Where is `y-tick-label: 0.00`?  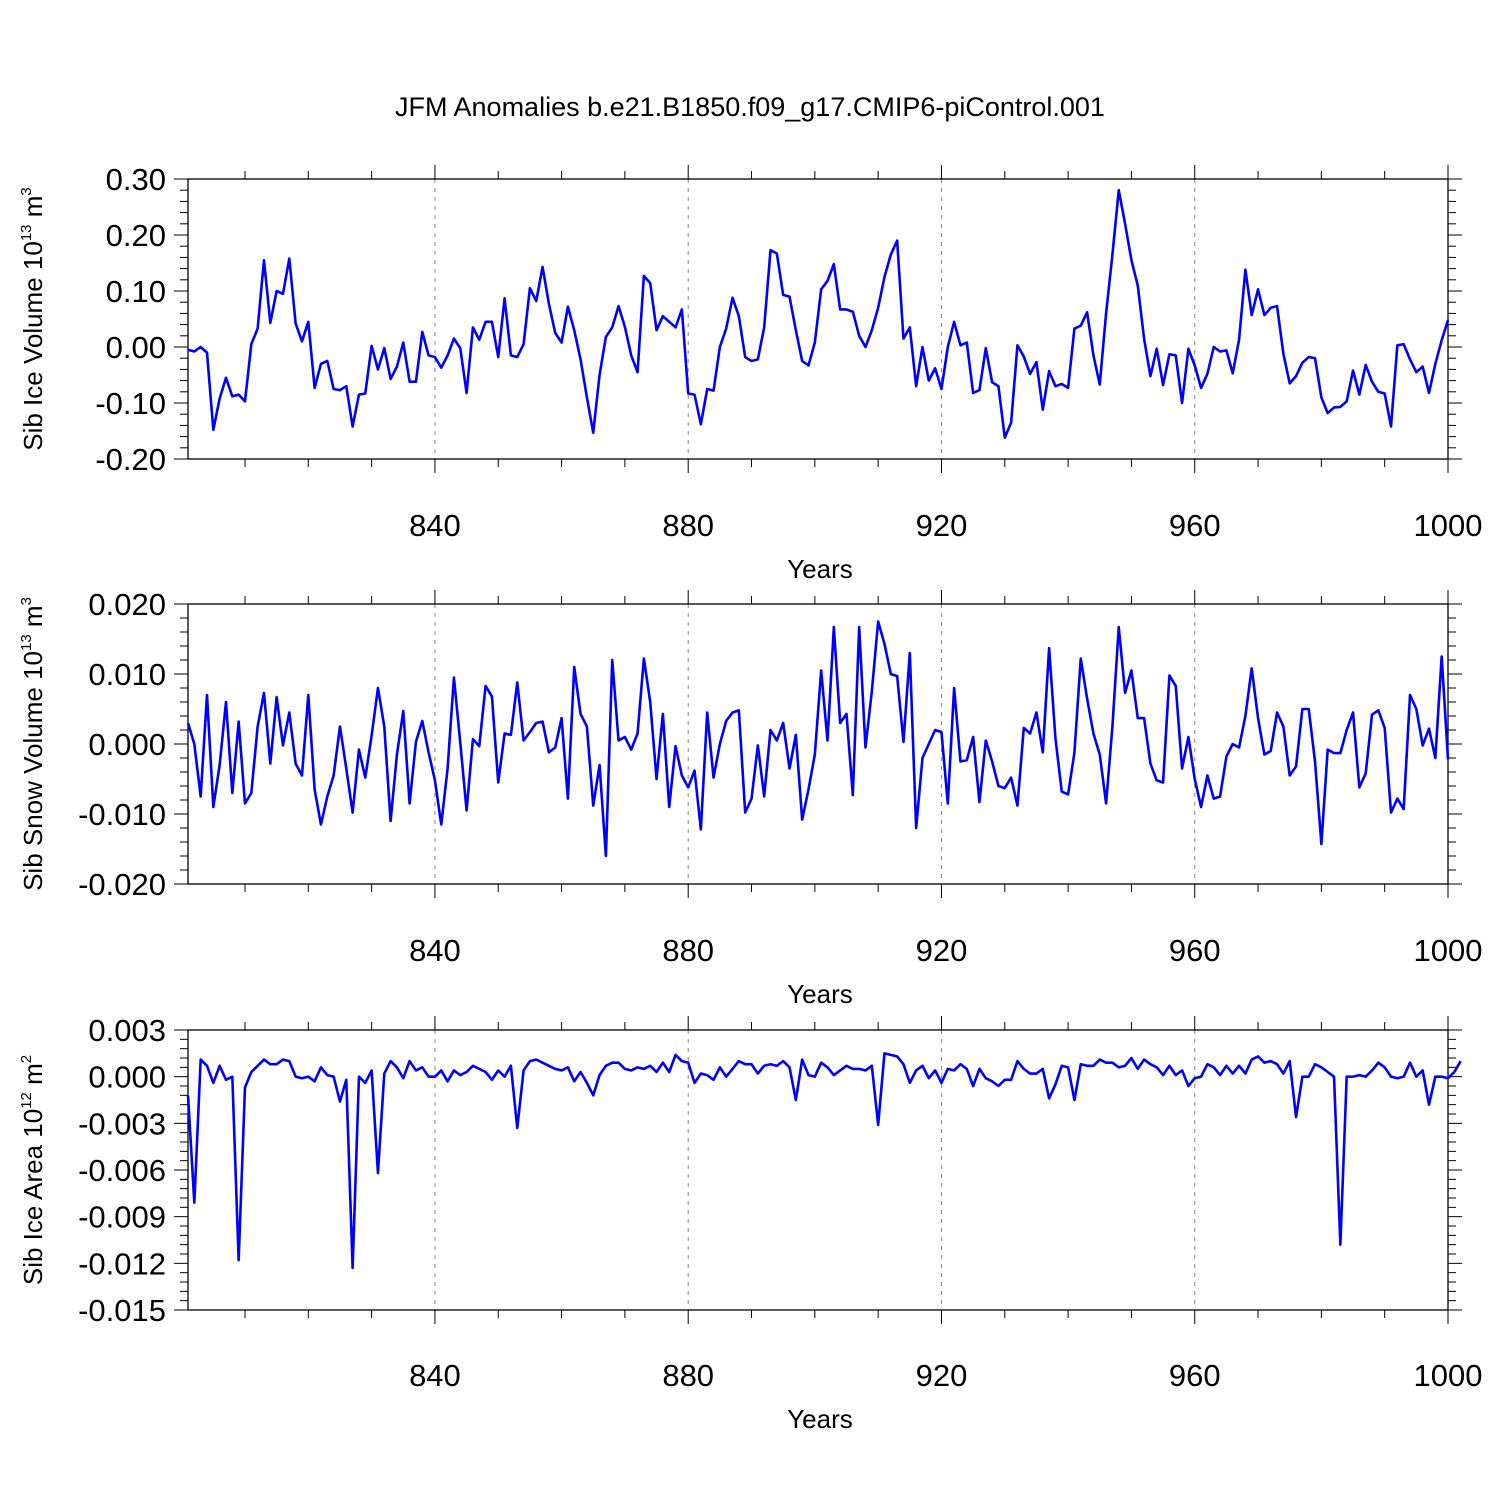 y-tick-label: 0.00 is located at coordinates (136, 347).